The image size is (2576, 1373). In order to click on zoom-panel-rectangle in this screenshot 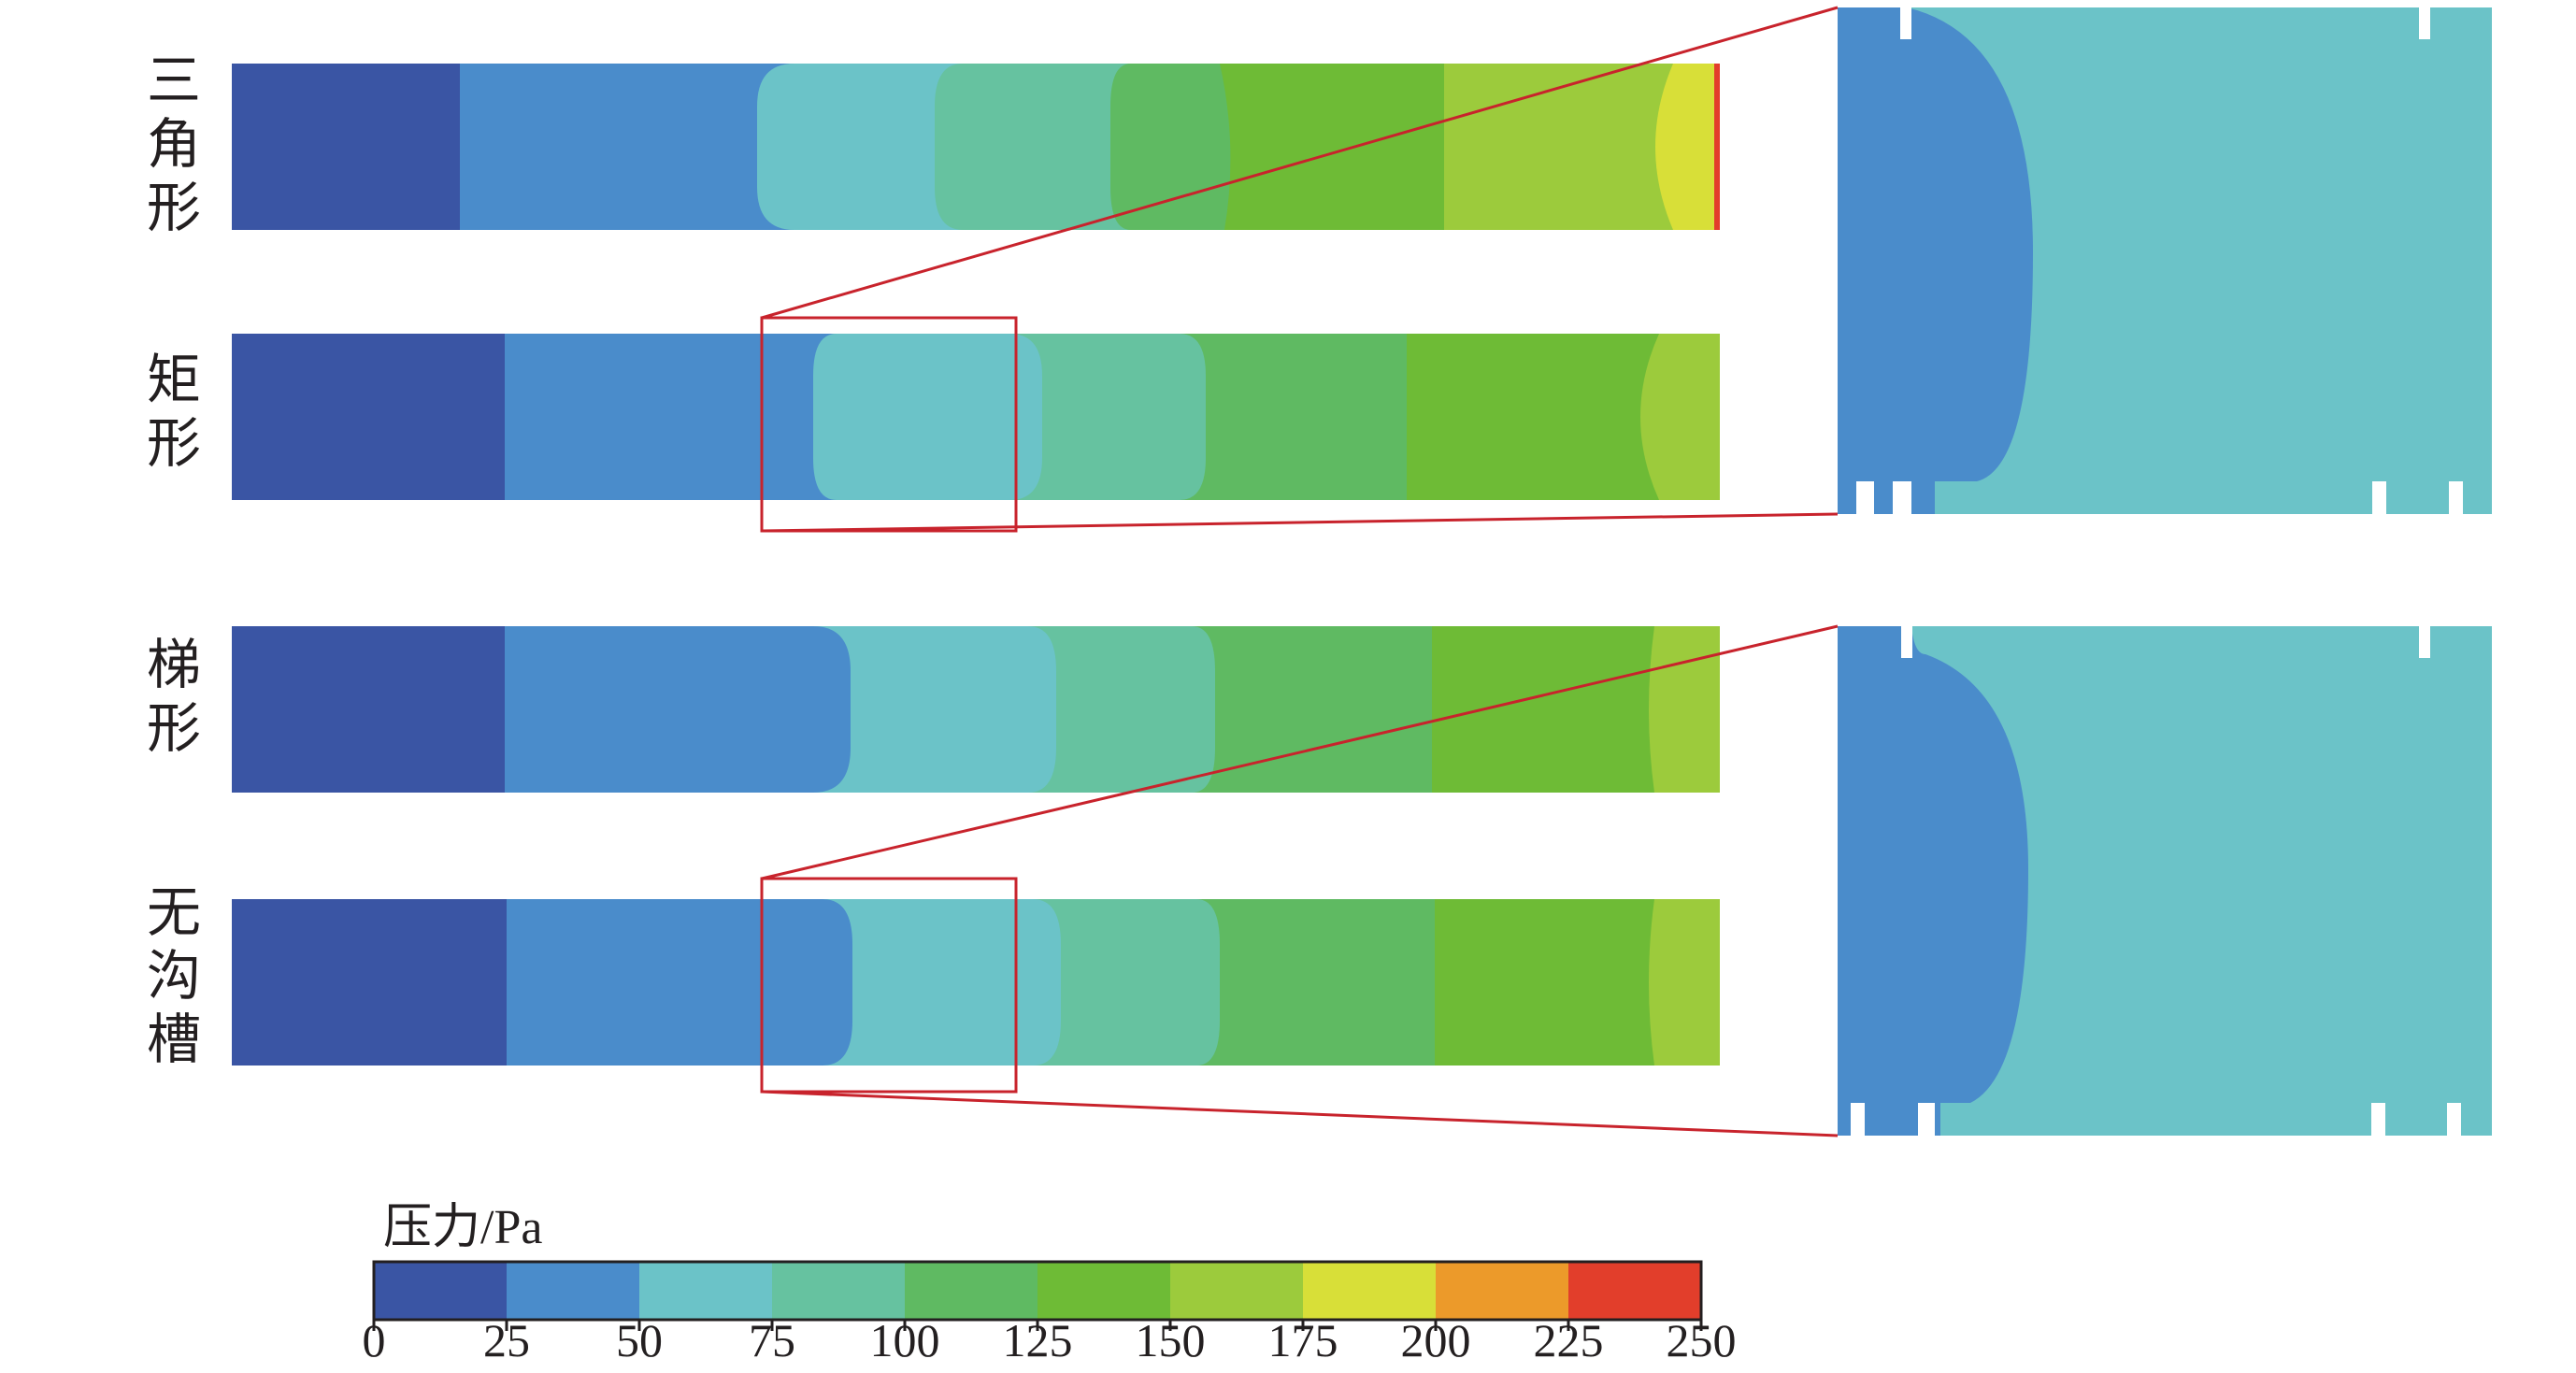, I will do `click(2165, 260)`.